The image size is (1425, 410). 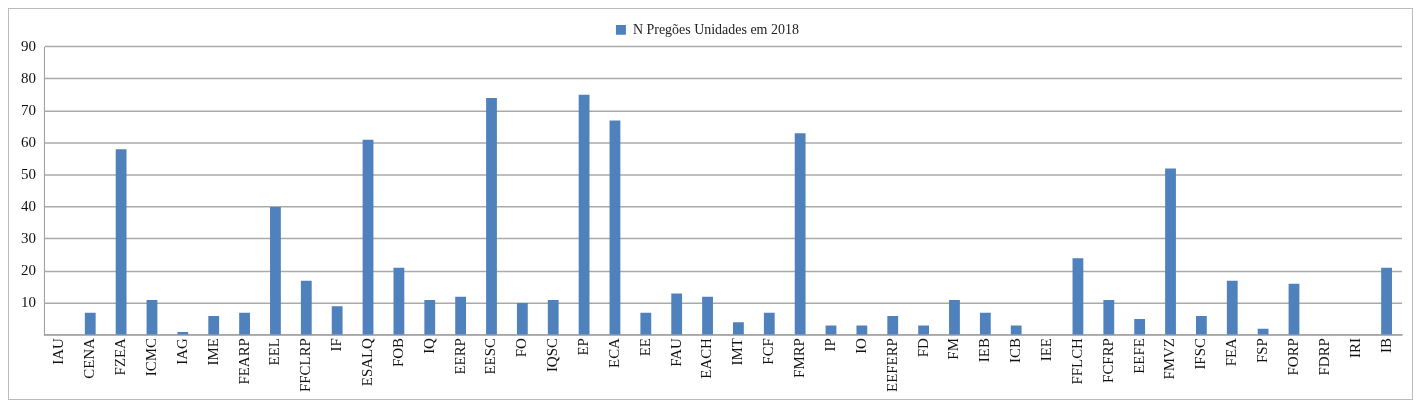 What do you see at coordinates (243, 361) in the screenshot?
I see `x-tick-label: FEARP` at bounding box center [243, 361].